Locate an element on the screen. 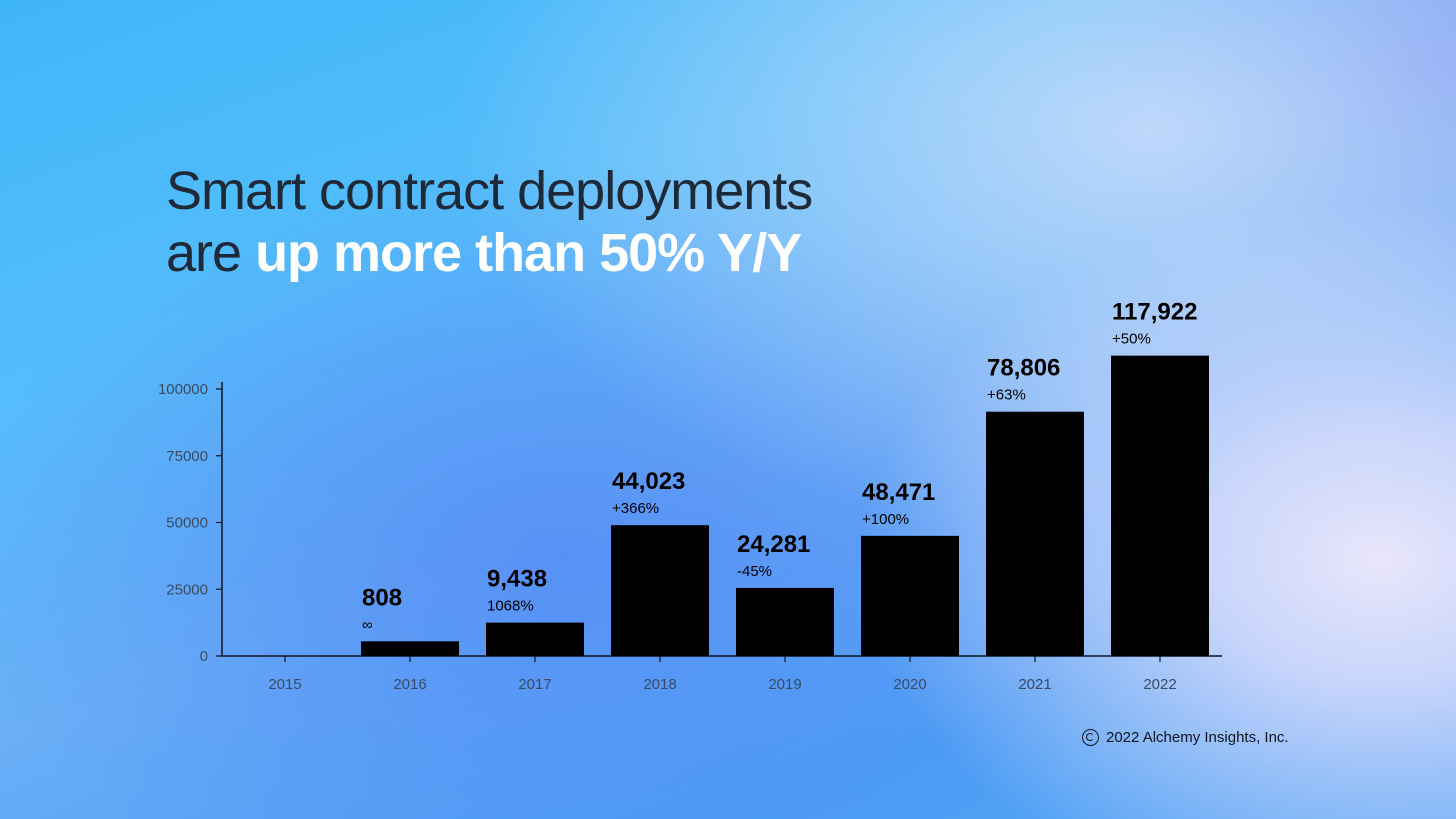 This screenshot has width=1456, height=819. change-label: 1068% is located at coordinates (510, 606).